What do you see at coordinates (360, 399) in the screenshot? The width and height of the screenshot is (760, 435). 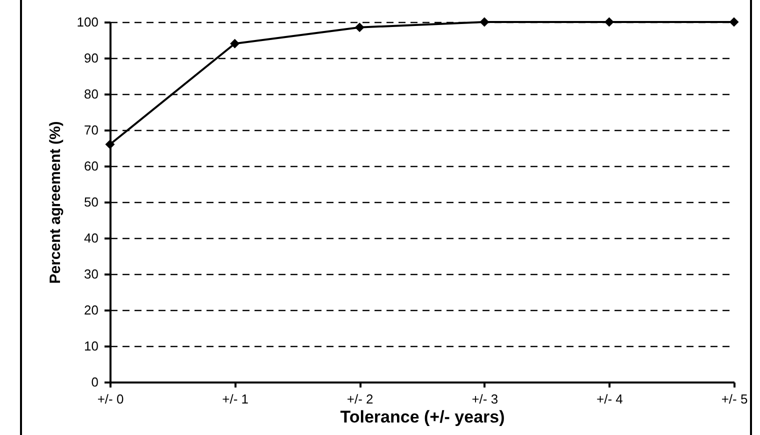 I see `x-tick-label: +/- 2` at bounding box center [360, 399].